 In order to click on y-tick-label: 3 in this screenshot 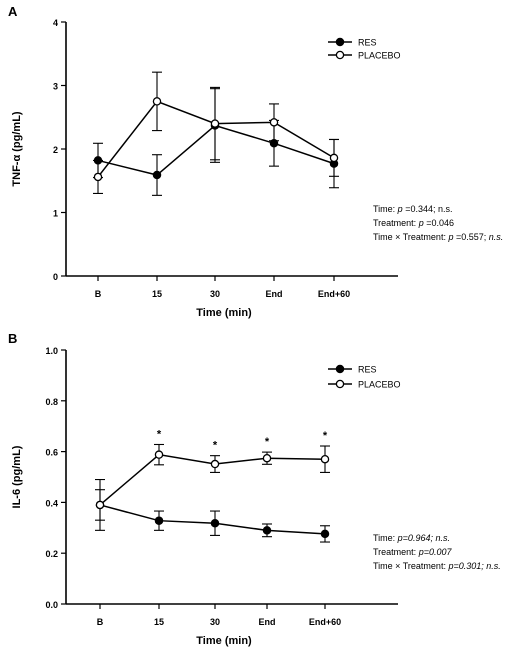, I will do `click(55, 87)`.